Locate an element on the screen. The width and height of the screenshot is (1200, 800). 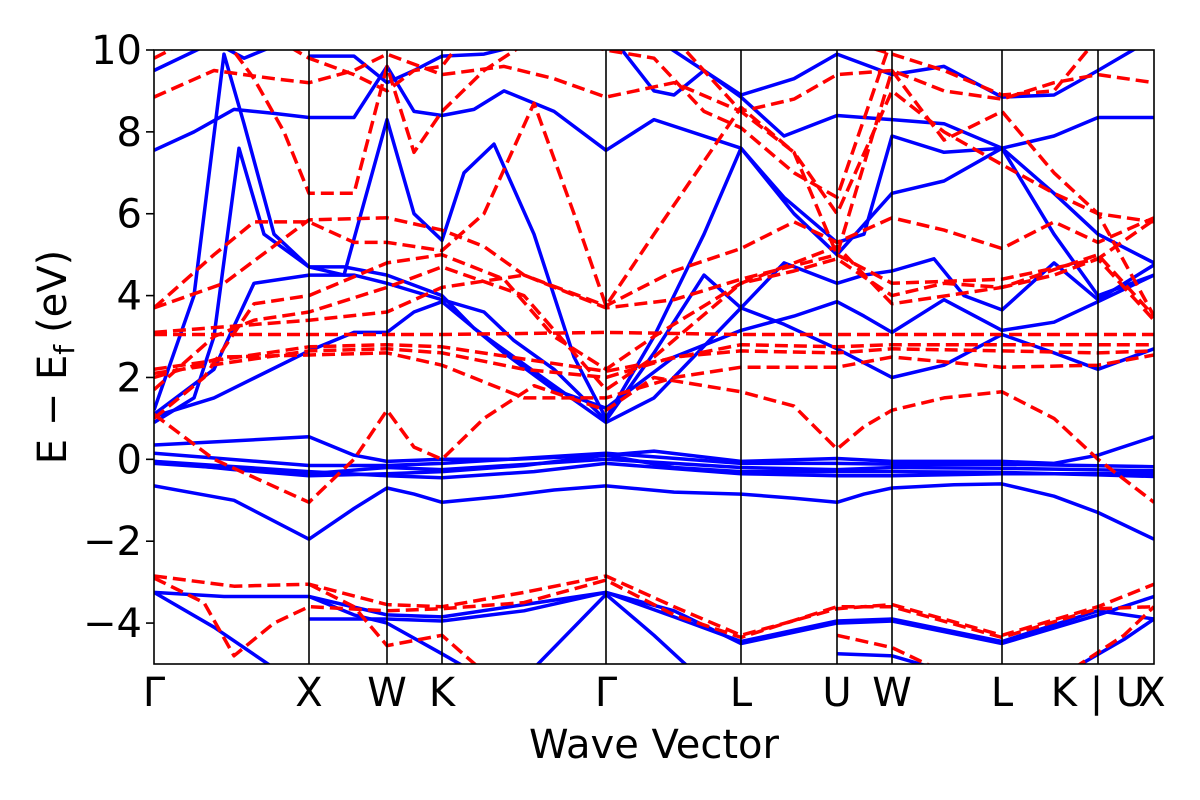
y-axis-label-main: E − E is located at coordinates (53, 410).